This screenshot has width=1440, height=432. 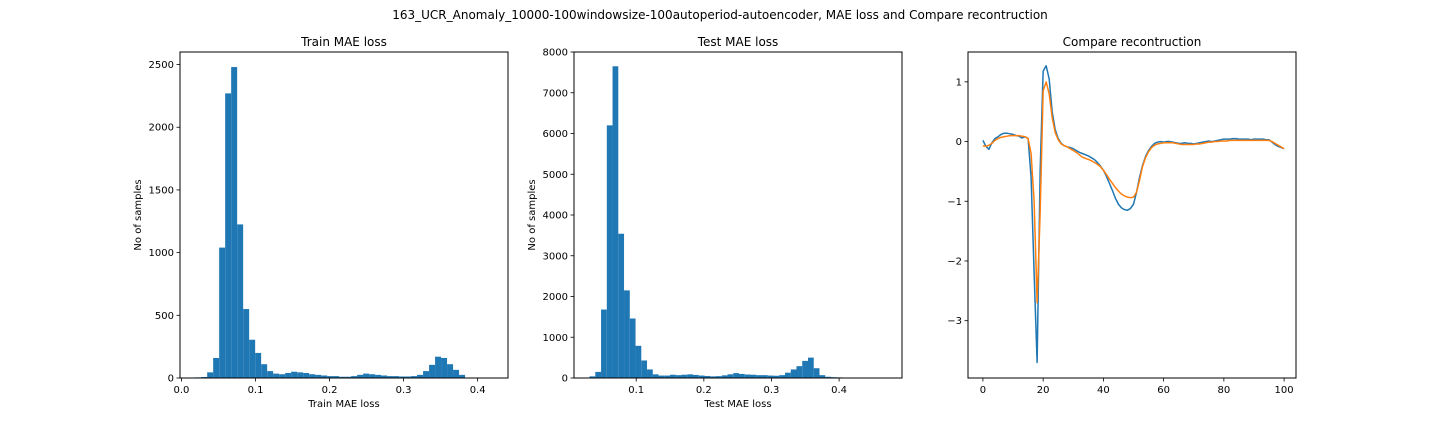 I want to click on test-chart-title: Test MAE loss, so click(x=738, y=42).